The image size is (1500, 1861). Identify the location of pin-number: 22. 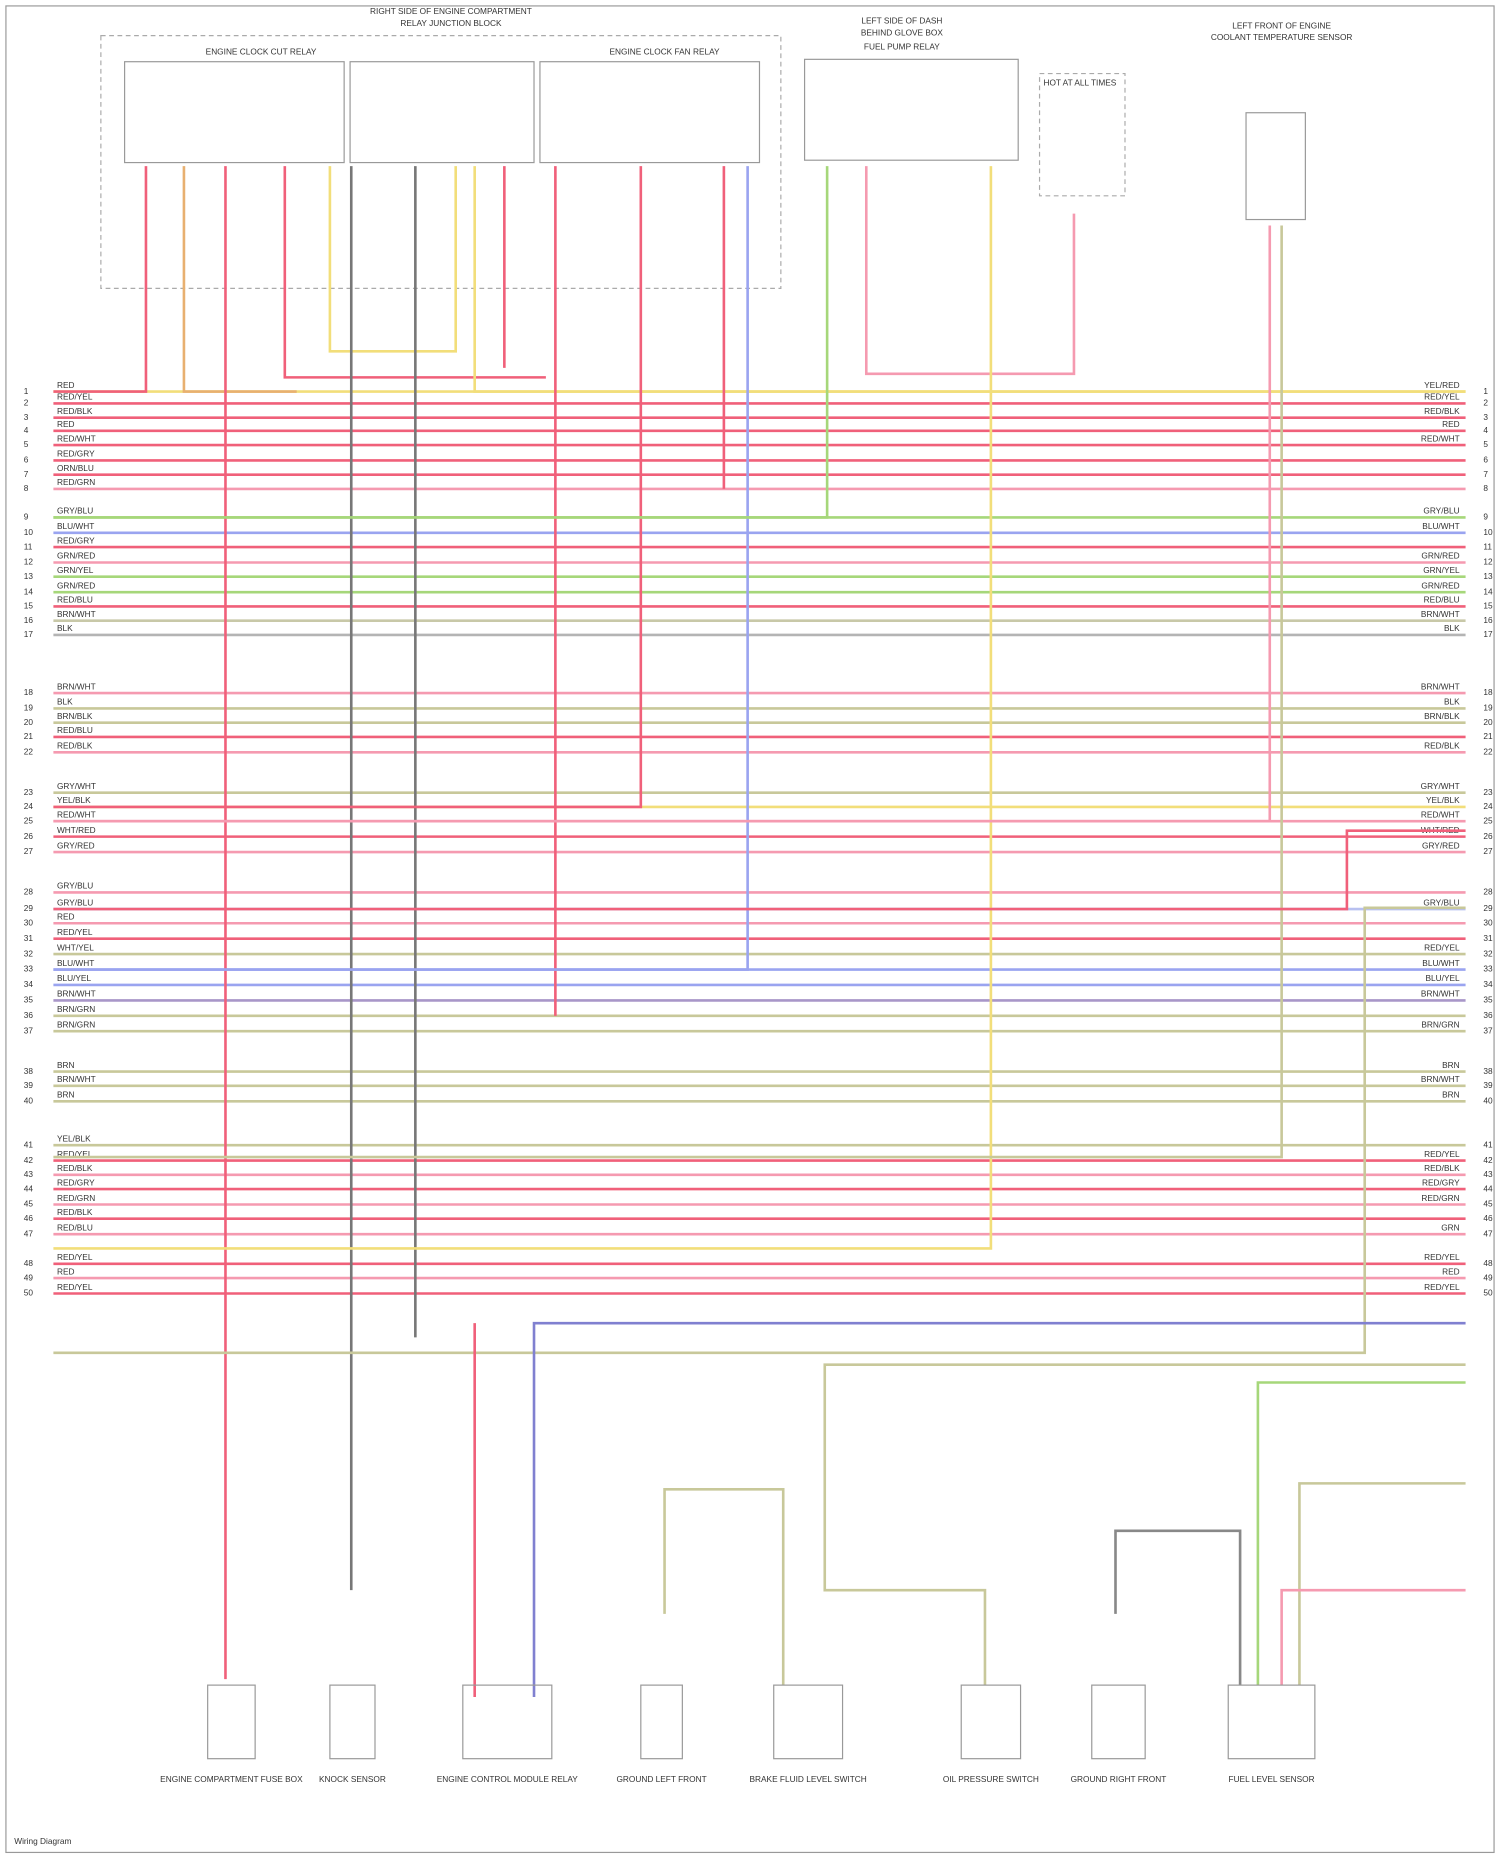
(29, 752).